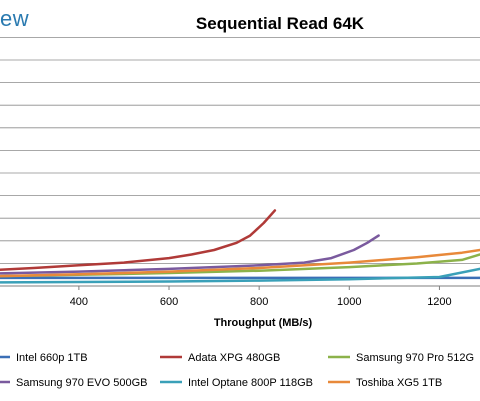 This screenshot has height=401, width=480. Describe the element at coordinates (81, 383) in the screenshot. I see `legend-label: Samsung 970 EVO 500GB` at that location.